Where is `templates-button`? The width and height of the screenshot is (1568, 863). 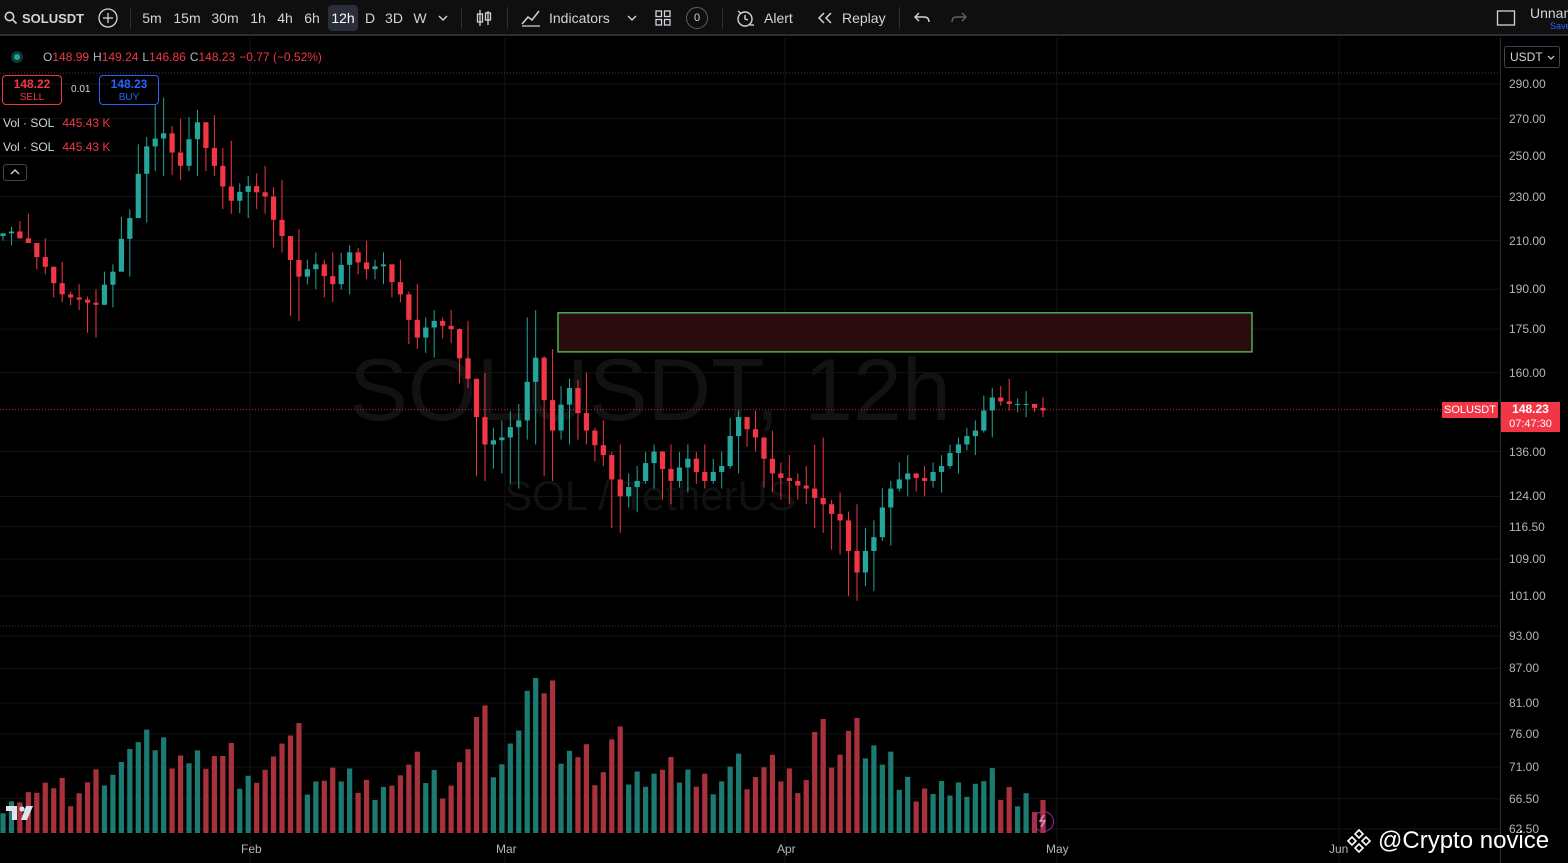
templates-button is located at coordinates (663, 18).